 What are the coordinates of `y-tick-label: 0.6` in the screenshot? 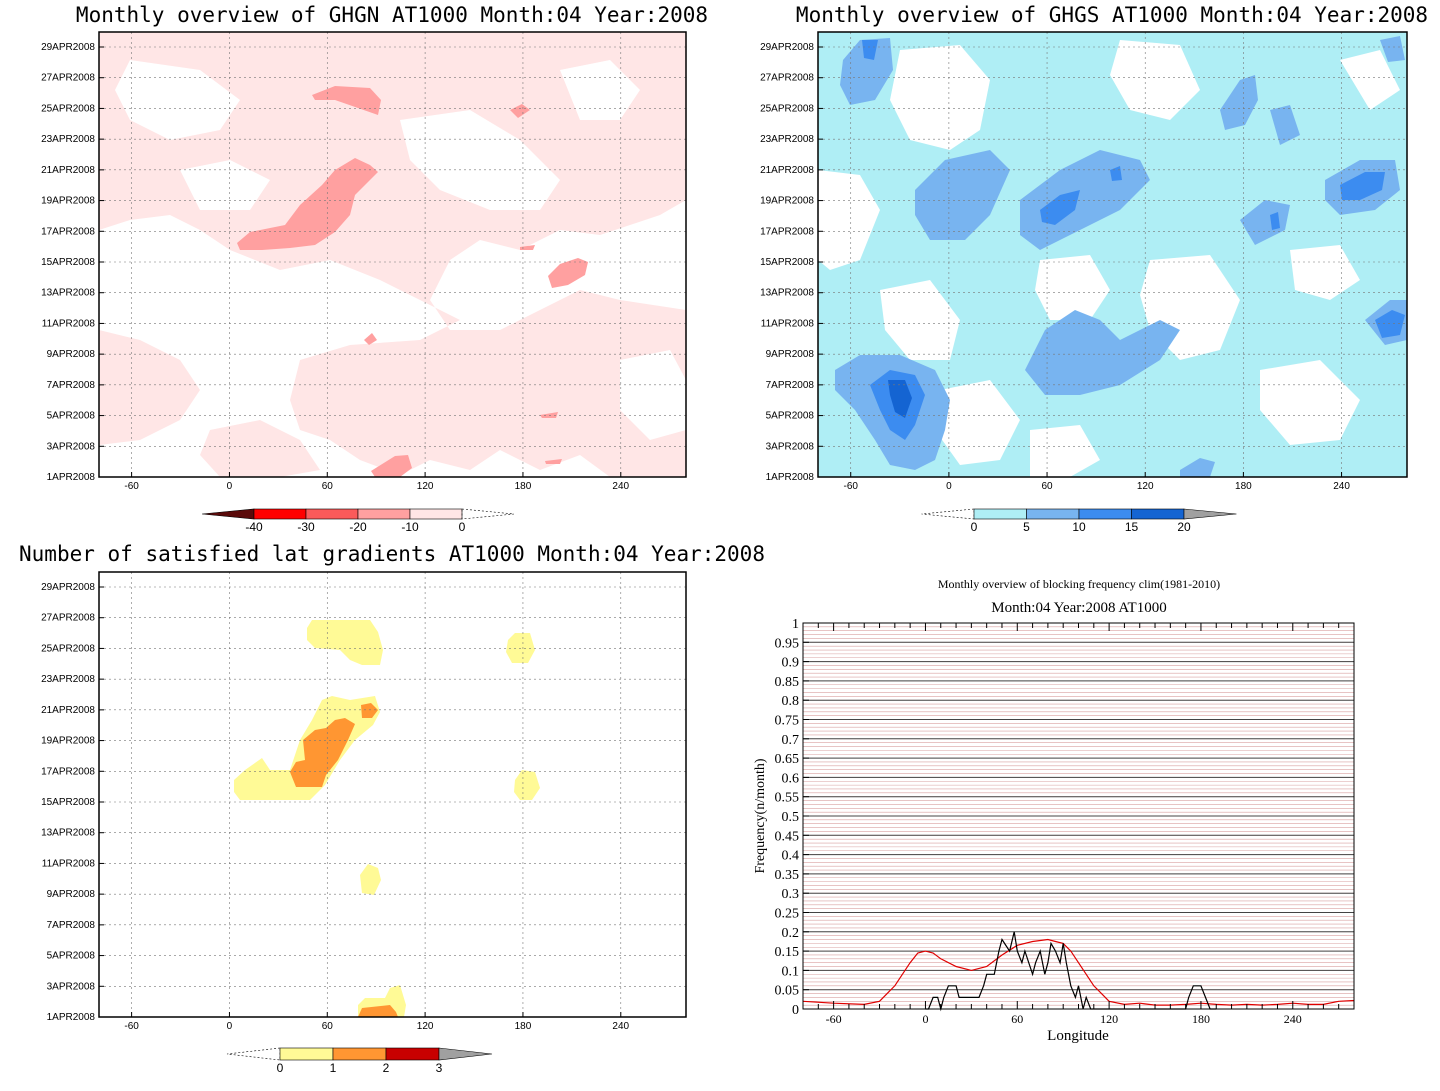 It's located at (791, 778).